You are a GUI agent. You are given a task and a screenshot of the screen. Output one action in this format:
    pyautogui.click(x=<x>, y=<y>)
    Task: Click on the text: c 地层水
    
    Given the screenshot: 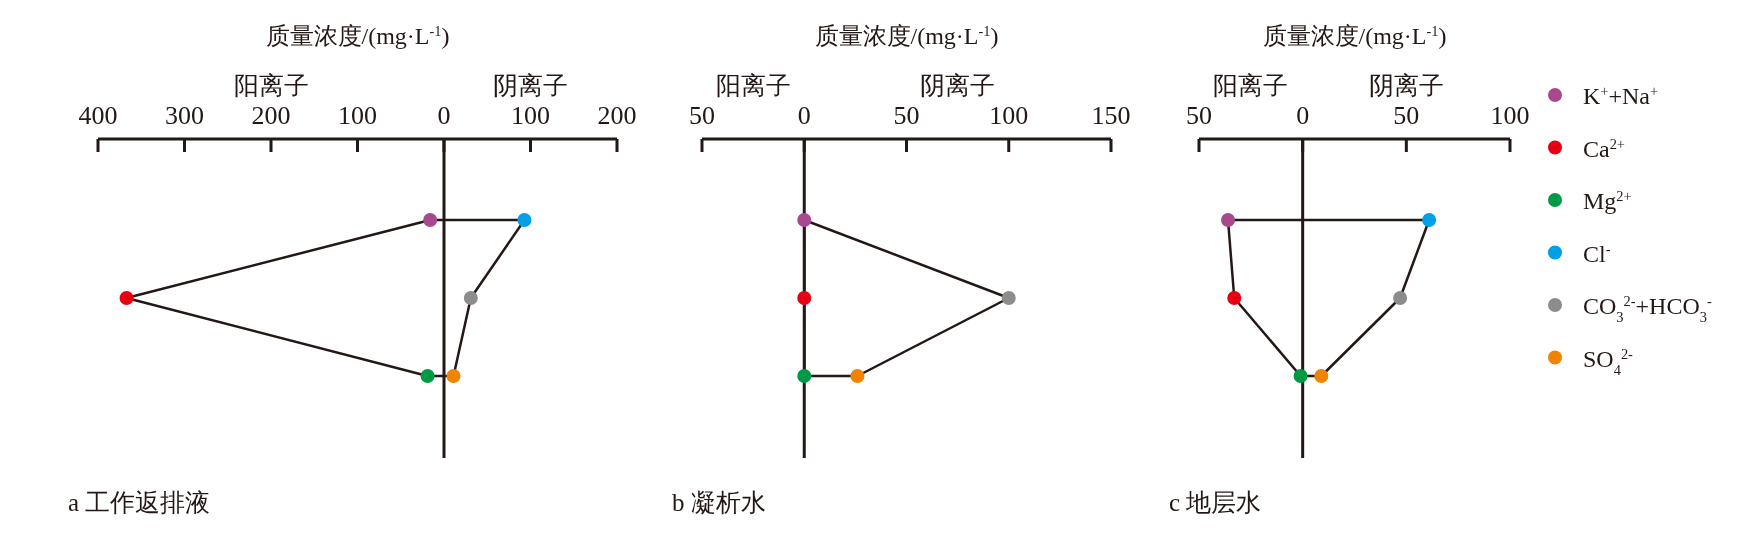 What is the action you would take?
    pyautogui.click(x=1215, y=502)
    